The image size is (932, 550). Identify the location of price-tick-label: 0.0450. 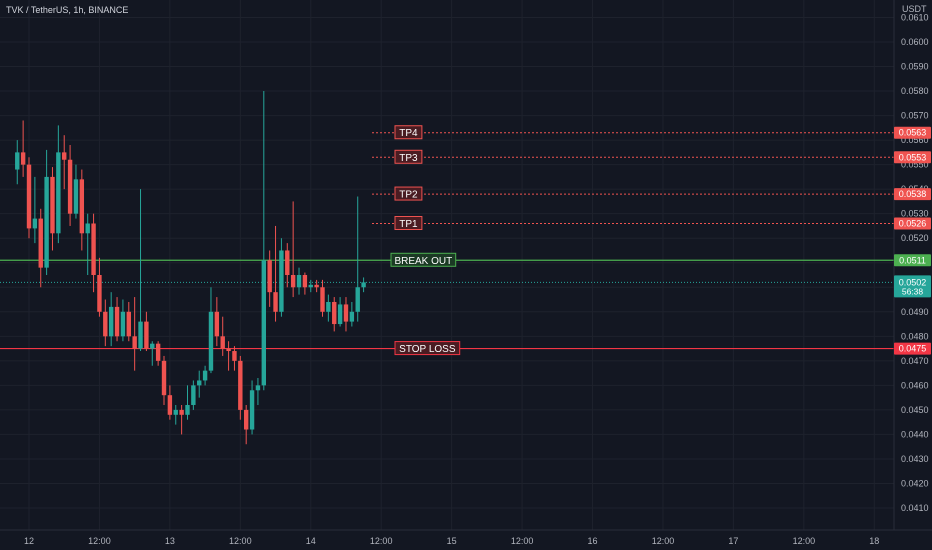
(915, 410).